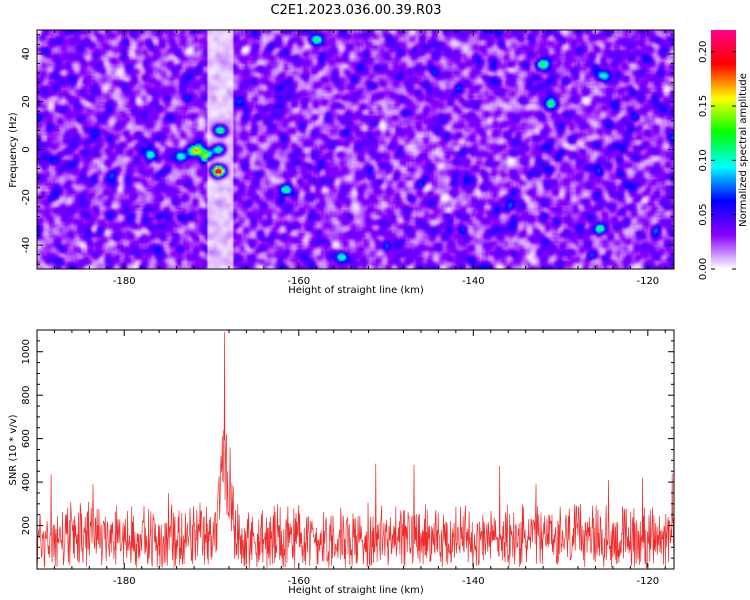  Describe the element at coordinates (26, 351) in the screenshot. I see `y-tick-label: 1000` at that location.